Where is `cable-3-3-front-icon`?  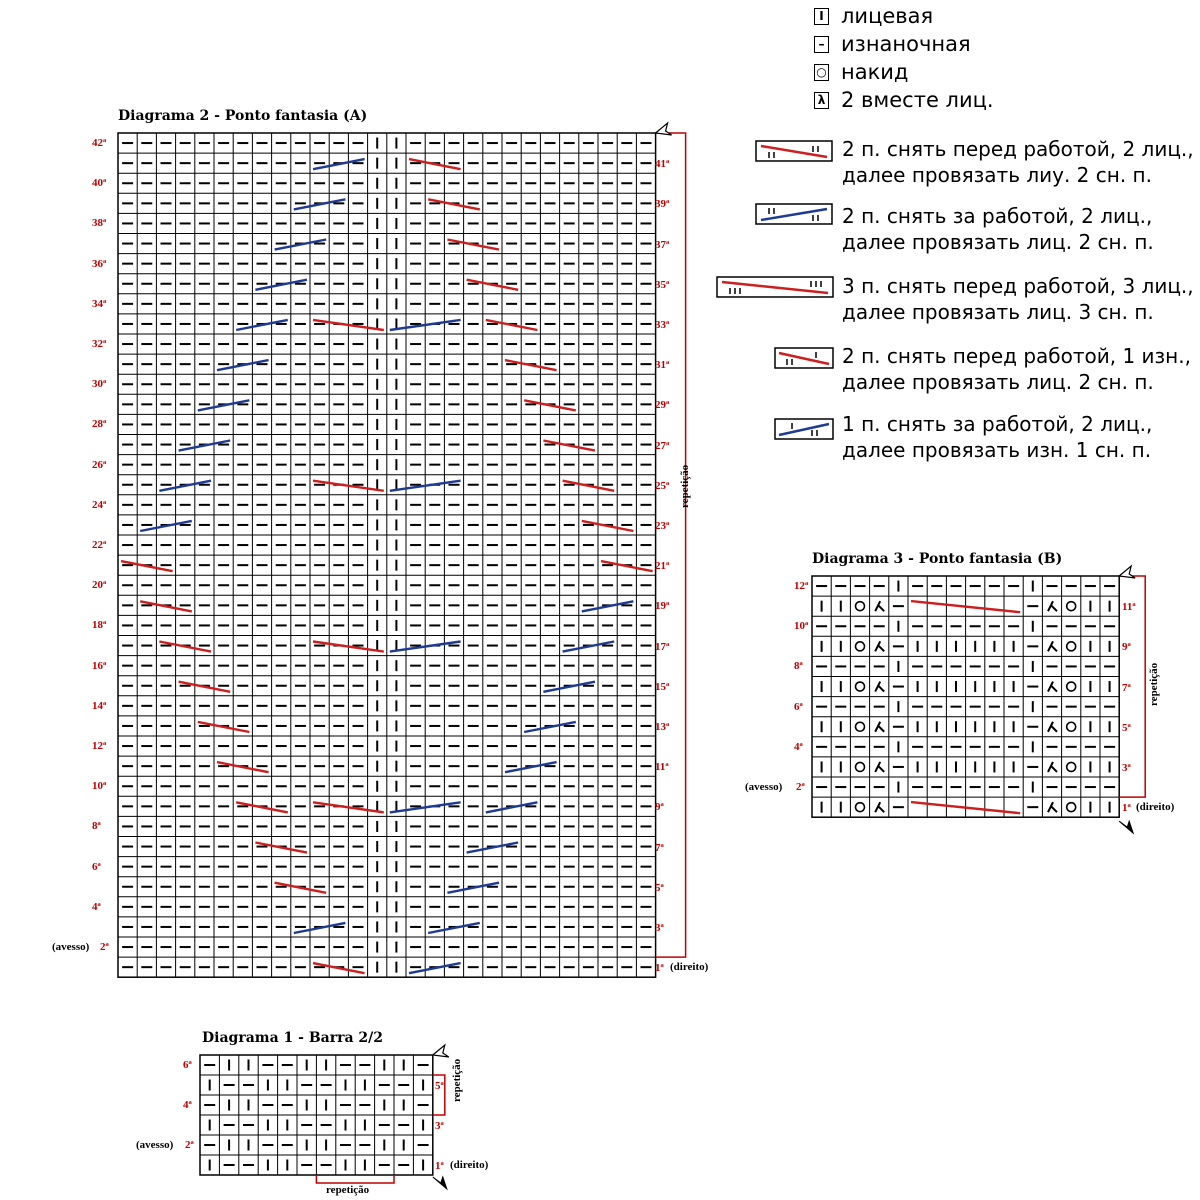
cable-3-3-front-icon is located at coordinates (775, 287).